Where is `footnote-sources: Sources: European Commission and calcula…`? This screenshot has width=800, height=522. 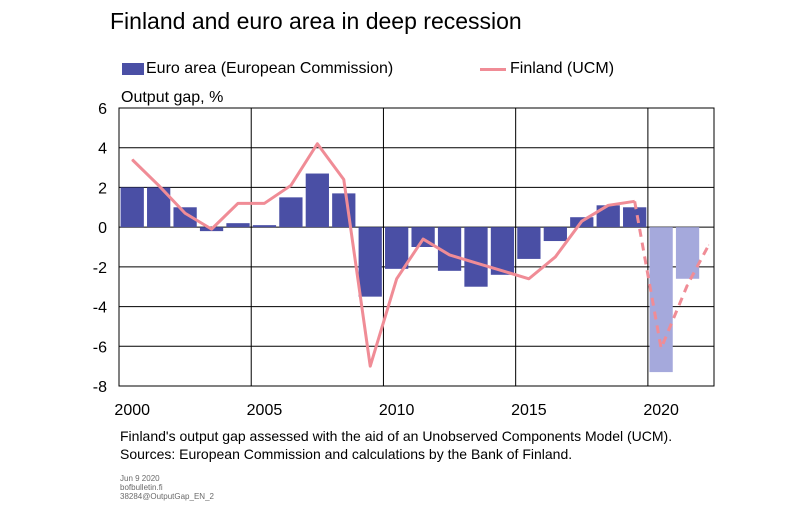 footnote-sources: Sources: European Commission and calcula… is located at coordinates (346, 454).